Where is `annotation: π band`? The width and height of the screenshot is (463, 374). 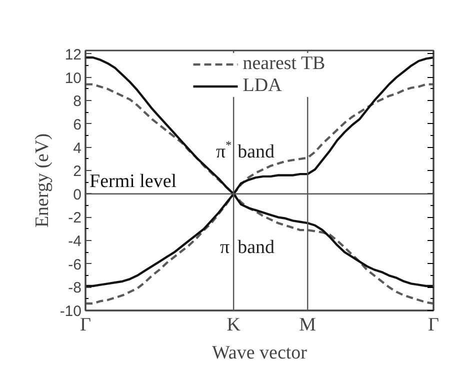 annotation: π band is located at coordinates (248, 247).